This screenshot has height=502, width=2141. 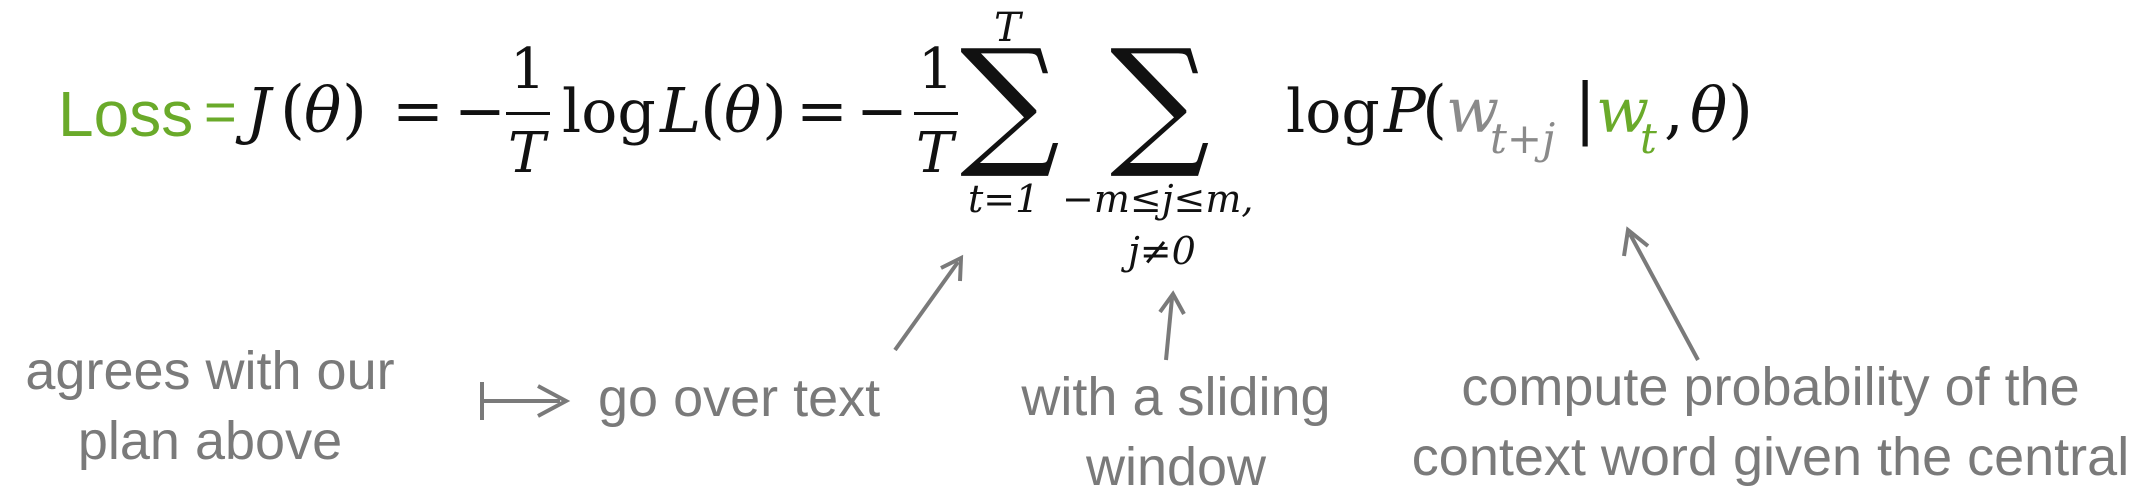 I want to click on log-1: log, so click(x=609, y=112).